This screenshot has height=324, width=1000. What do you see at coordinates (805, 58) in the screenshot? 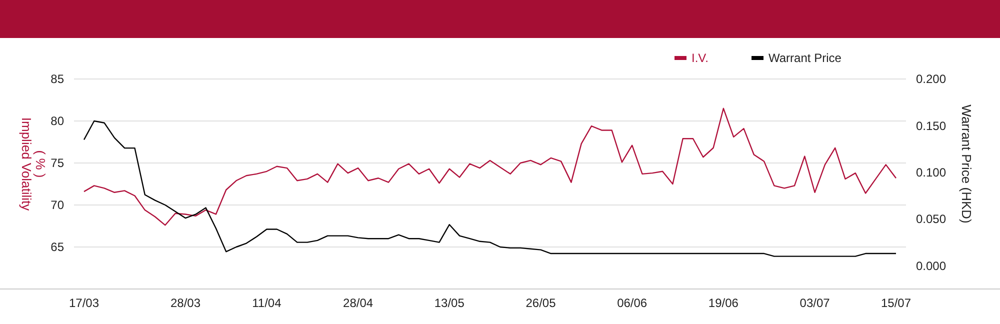
I see `legend-label: Warrant Price` at bounding box center [805, 58].